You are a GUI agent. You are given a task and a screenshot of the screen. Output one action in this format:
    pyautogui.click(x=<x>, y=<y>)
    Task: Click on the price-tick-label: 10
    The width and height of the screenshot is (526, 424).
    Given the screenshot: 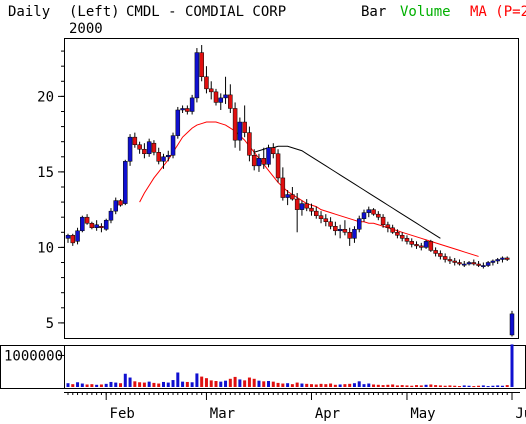 What is the action you would take?
    pyautogui.click(x=45, y=248)
    